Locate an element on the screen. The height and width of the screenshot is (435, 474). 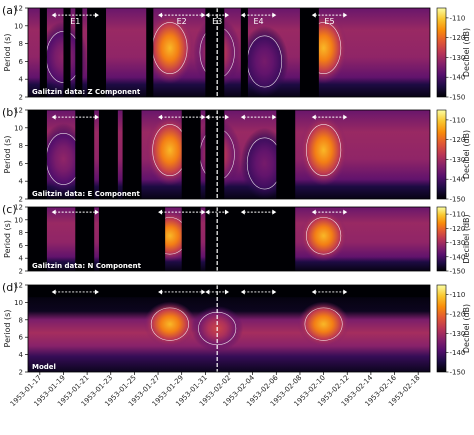
panel-caption: Galitzin data: N Component is located at coordinates (87, 266).